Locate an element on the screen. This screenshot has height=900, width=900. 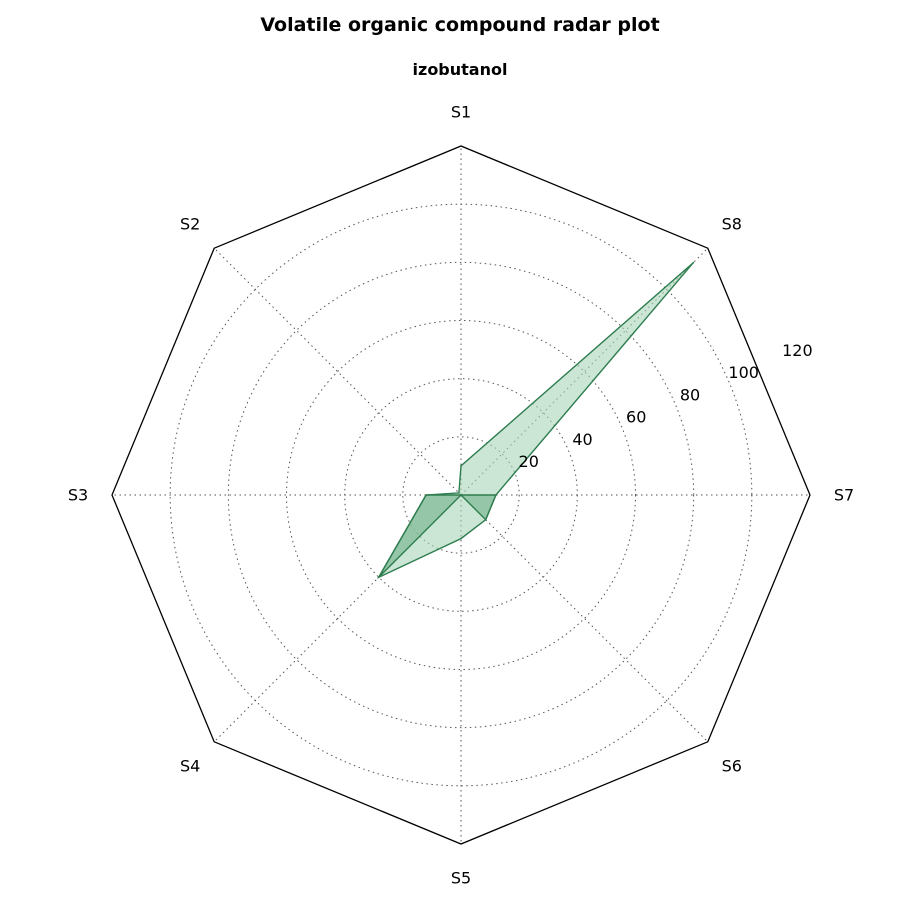
spoke-S6 is located at coordinates (584, 618).